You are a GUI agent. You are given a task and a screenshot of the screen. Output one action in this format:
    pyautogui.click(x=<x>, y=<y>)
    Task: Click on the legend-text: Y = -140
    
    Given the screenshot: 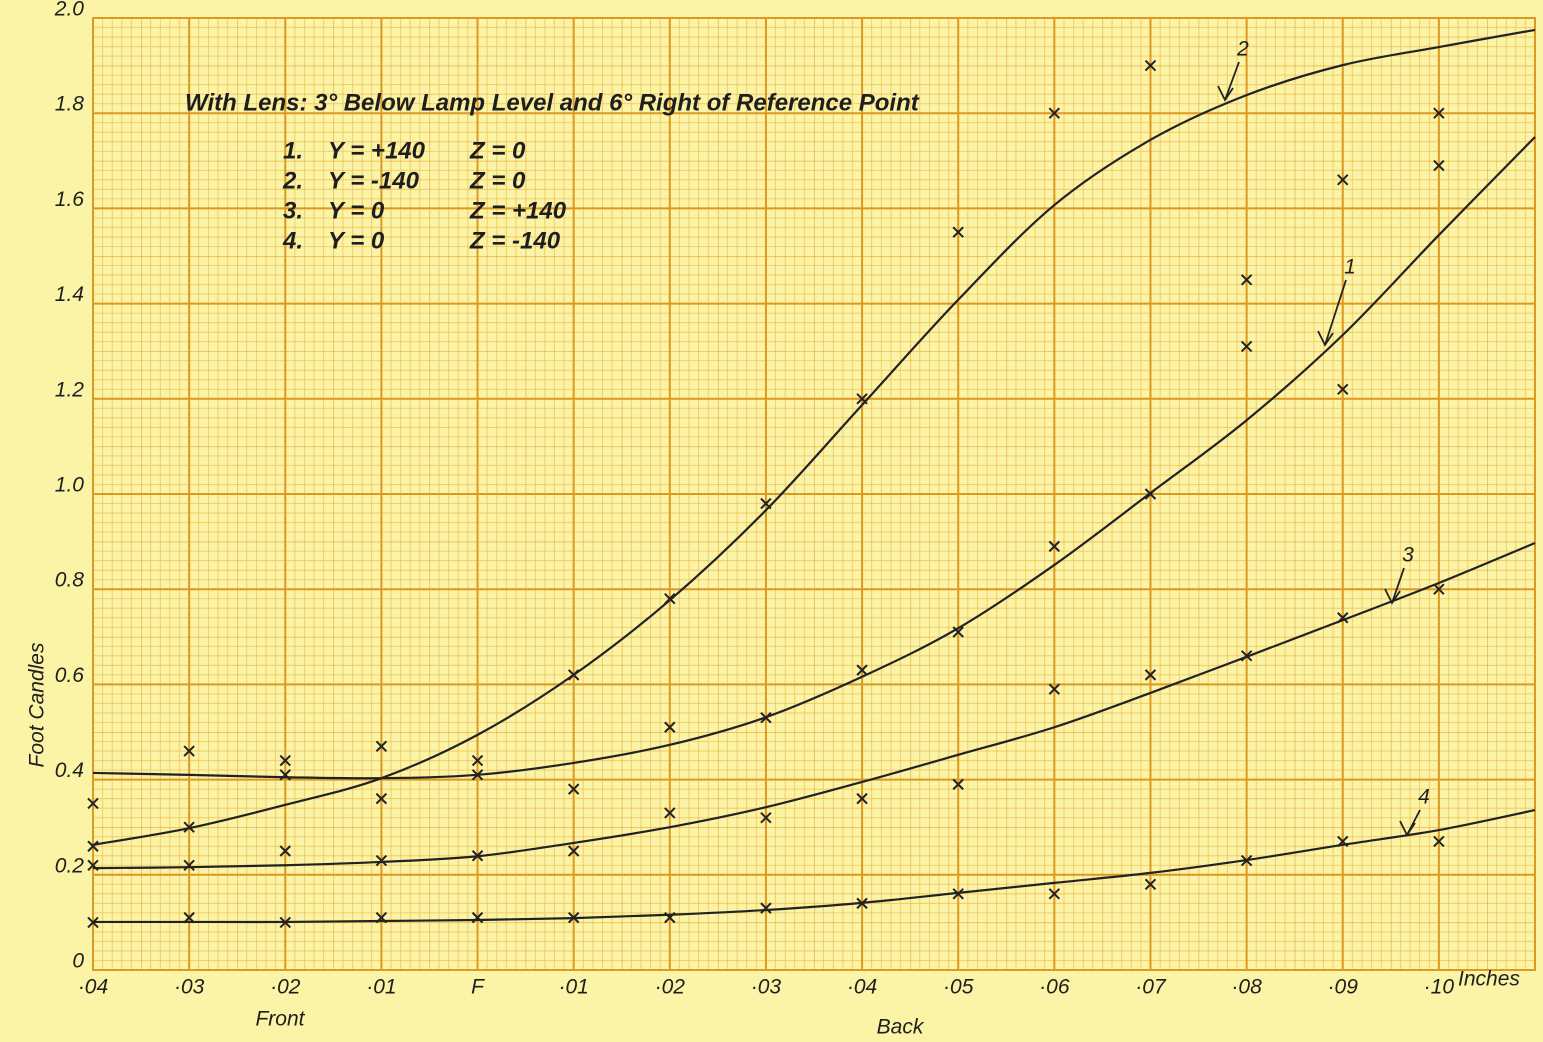 What is the action you would take?
    pyautogui.click(x=374, y=180)
    